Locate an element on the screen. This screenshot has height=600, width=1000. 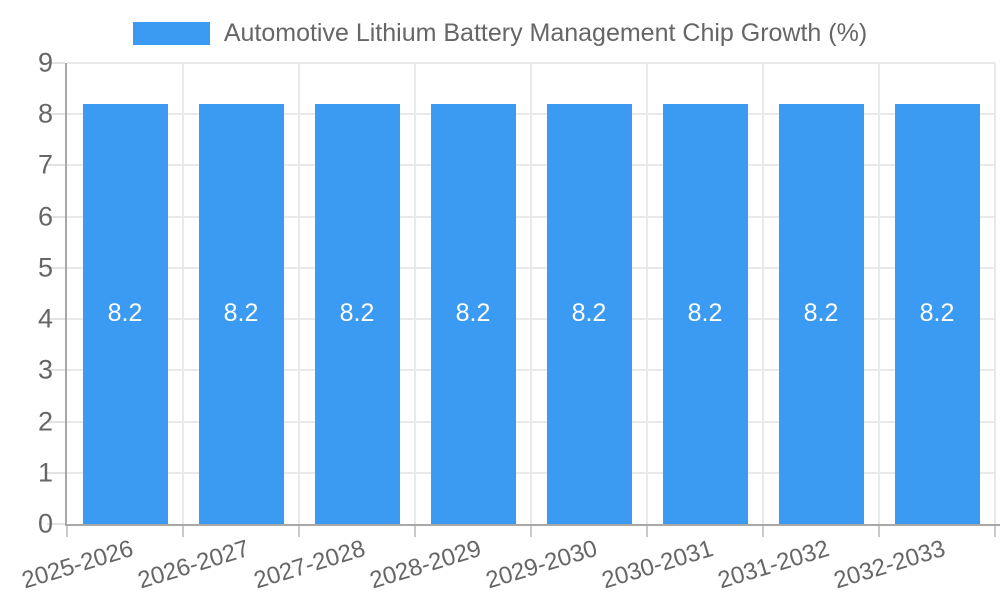
y-axis-tick-label: 0 is located at coordinates (45, 523).